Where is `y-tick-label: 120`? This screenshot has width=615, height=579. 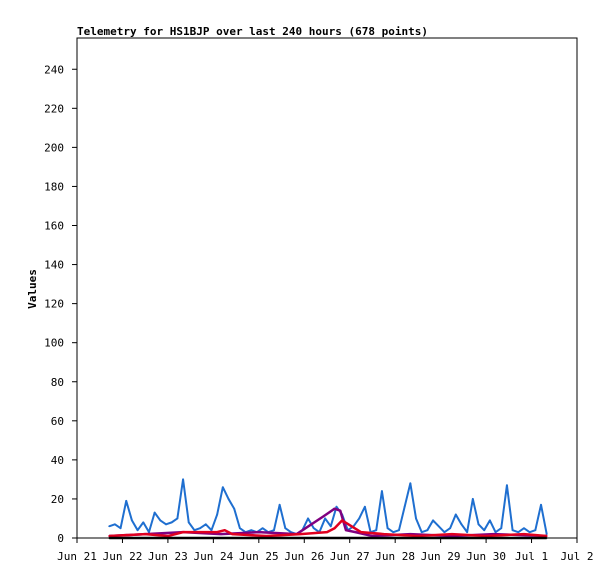 y-tick-label: 120 is located at coordinates (54, 304).